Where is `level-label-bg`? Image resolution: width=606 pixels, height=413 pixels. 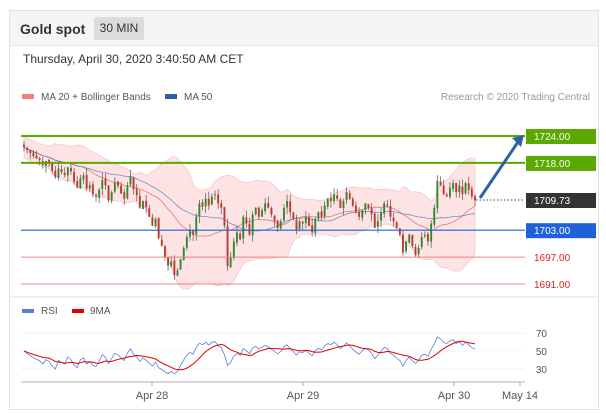
level-label-bg is located at coordinates (561, 163).